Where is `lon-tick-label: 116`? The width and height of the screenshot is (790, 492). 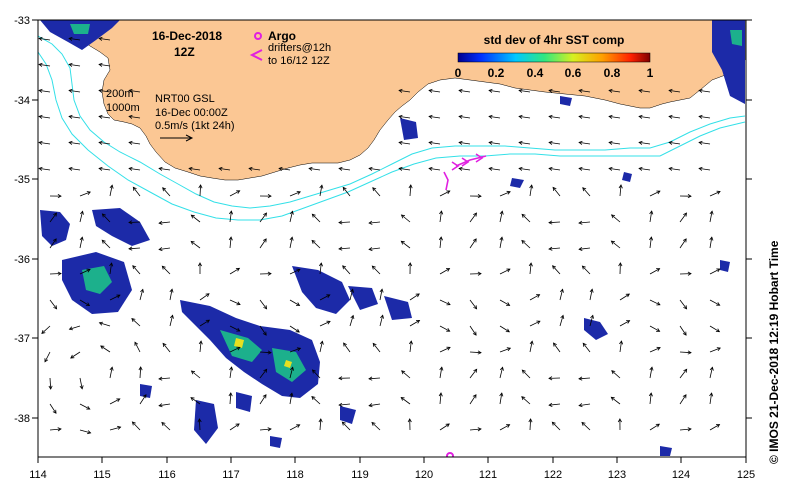 lon-tick-label: 116 is located at coordinates (167, 475).